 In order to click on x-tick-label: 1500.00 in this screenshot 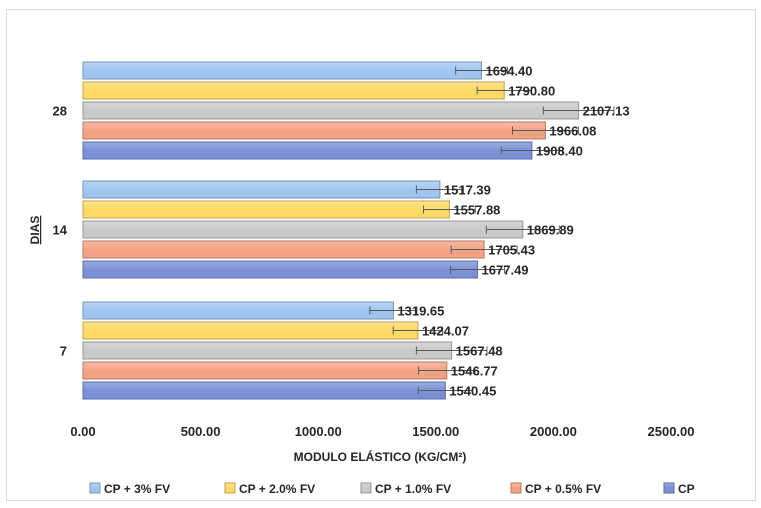, I will do `click(435, 431)`.